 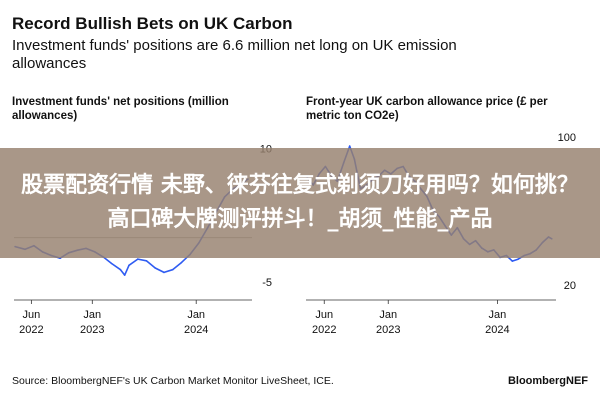 I want to click on y-tick-label: 20, so click(x=570, y=286).